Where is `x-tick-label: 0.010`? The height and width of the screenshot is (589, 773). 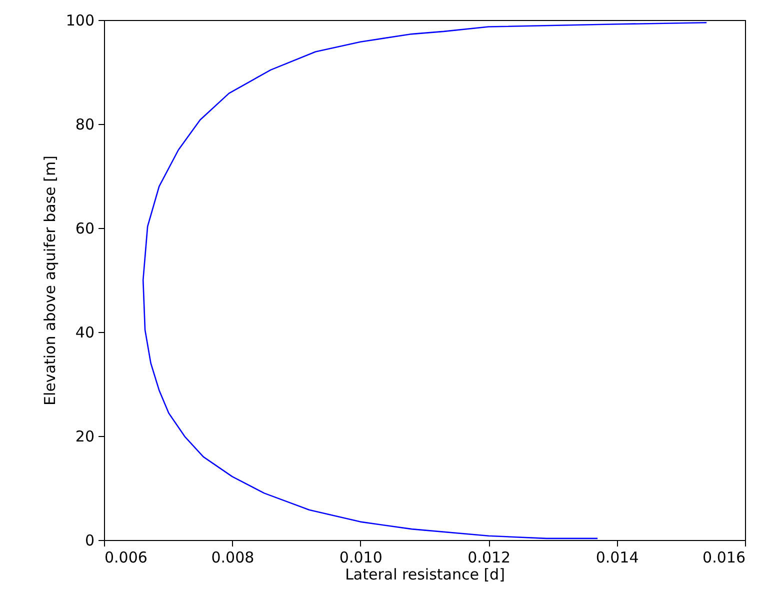 x-tick-label: 0.010 is located at coordinates (360, 557).